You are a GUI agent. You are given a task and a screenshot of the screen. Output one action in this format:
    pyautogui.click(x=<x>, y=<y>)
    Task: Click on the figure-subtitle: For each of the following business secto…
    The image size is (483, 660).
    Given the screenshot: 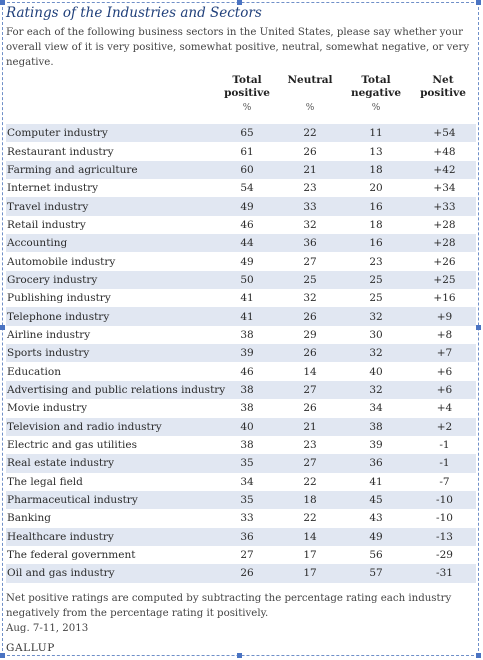 What is the action you would take?
    pyautogui.click(x=238, y=47)
    